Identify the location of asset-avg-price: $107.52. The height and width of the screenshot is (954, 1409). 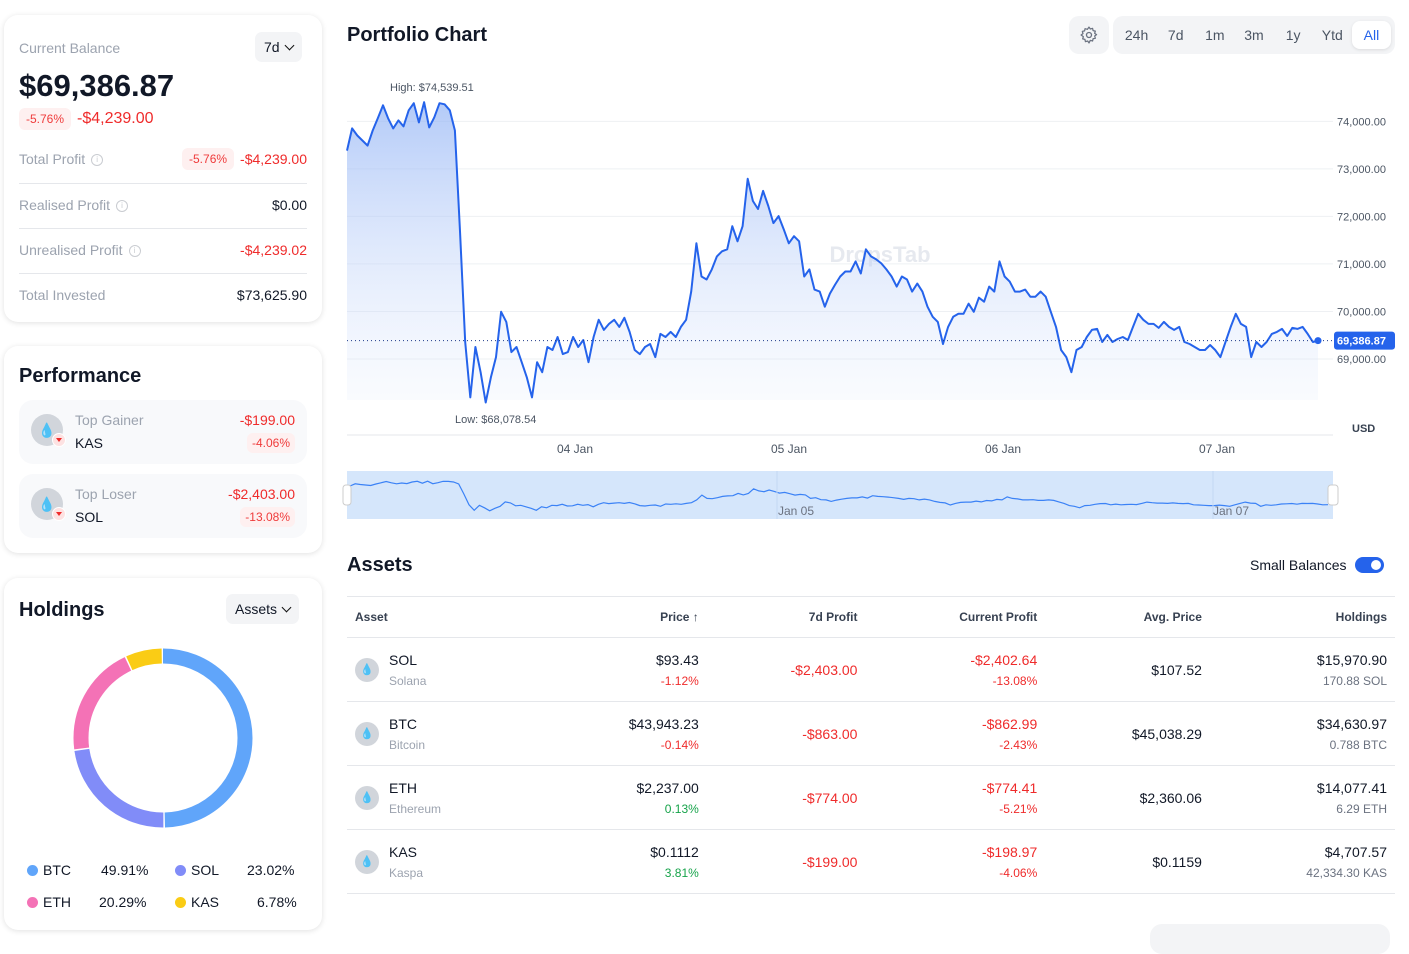
(1127, 669).